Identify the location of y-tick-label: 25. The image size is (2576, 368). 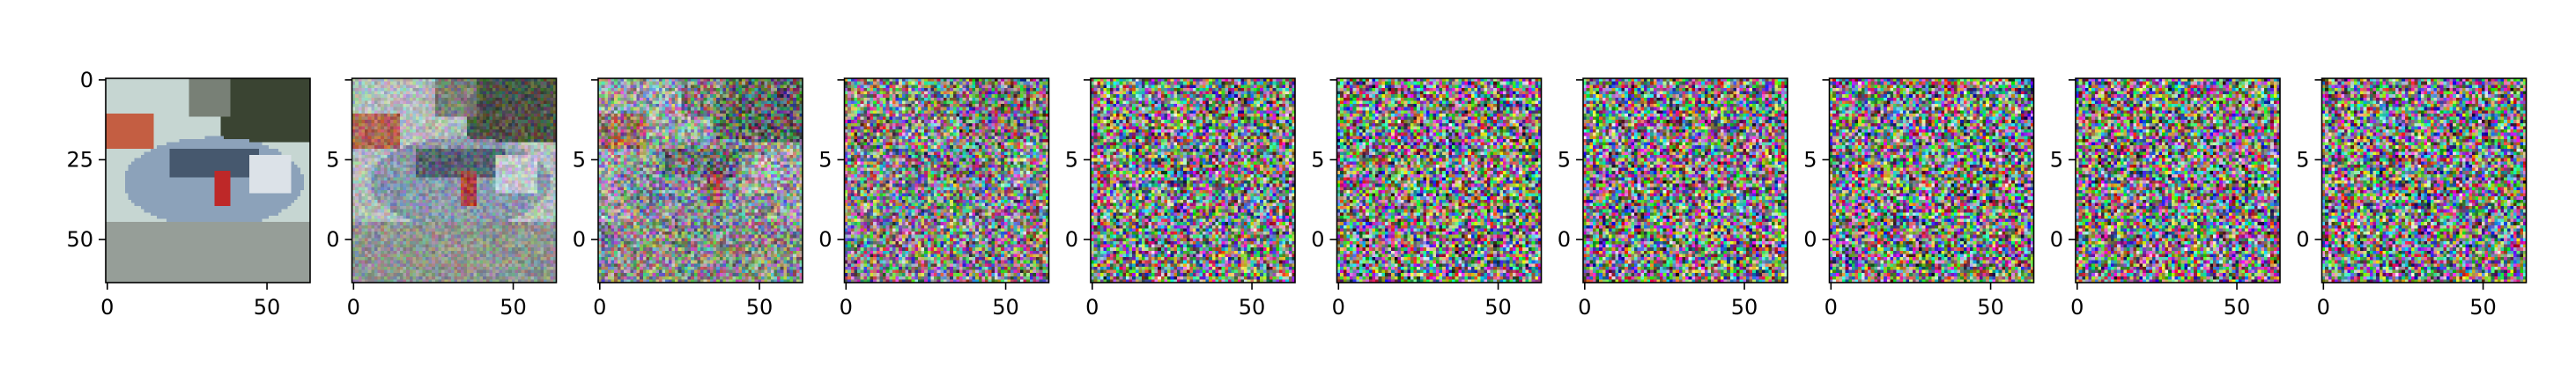
(80, 159).